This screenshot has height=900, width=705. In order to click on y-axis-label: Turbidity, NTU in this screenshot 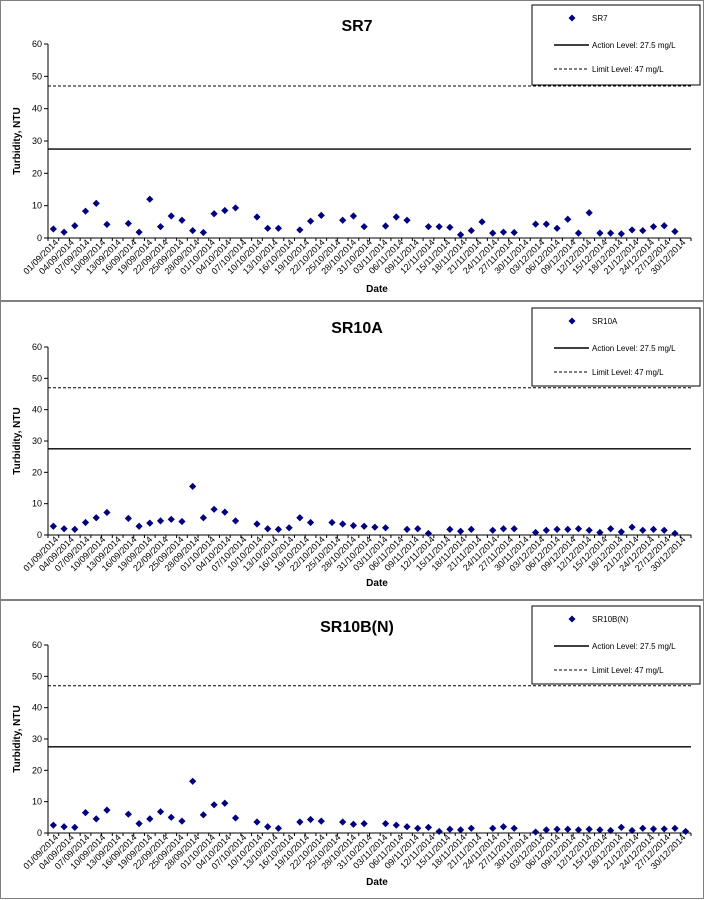, I will do `click(17, 738)`.